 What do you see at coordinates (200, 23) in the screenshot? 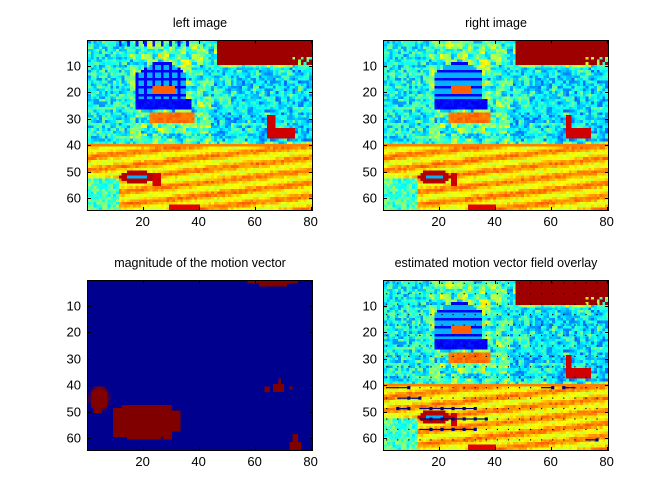
I see `subplot-title: left image` at bounding box center [200, 23].